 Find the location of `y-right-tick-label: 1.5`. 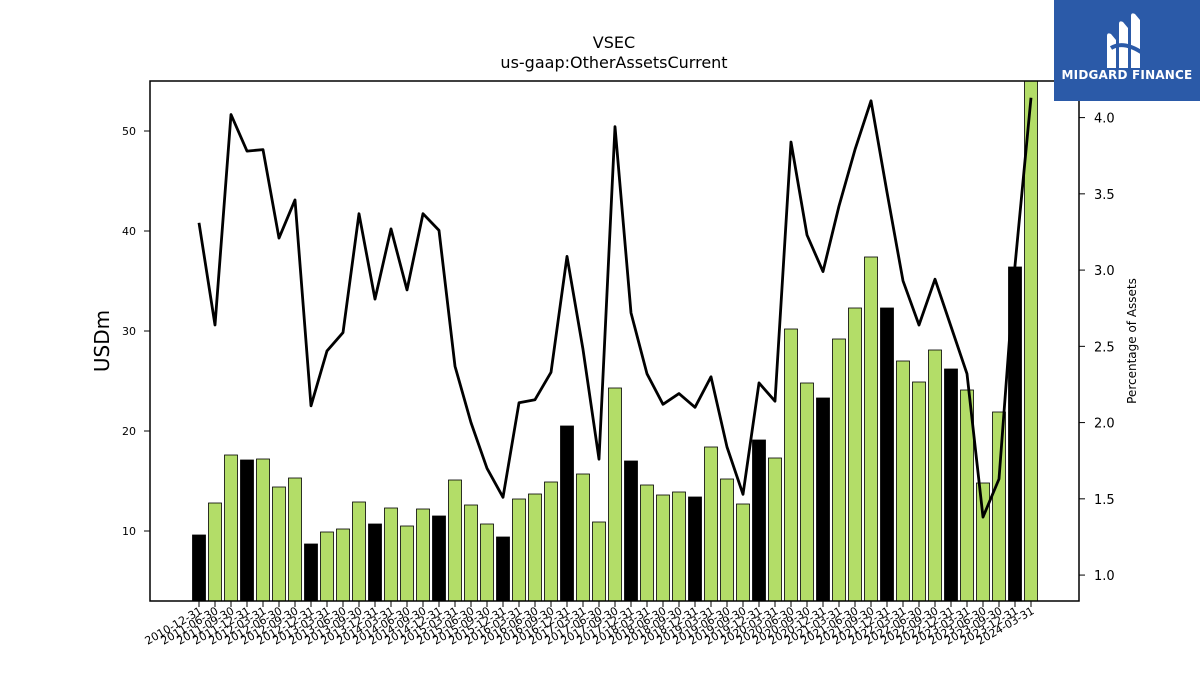

y-right-tick-label: 1.5 is located at coordinates (1104, 500).